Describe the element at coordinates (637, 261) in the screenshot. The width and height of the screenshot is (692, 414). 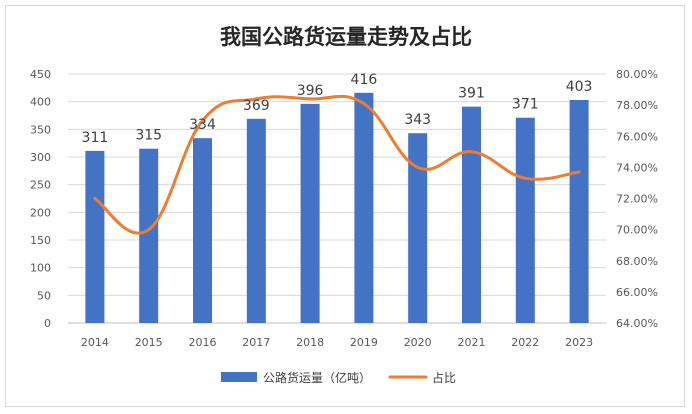
I see `y-right-tick-label: 68.00%` at that location.